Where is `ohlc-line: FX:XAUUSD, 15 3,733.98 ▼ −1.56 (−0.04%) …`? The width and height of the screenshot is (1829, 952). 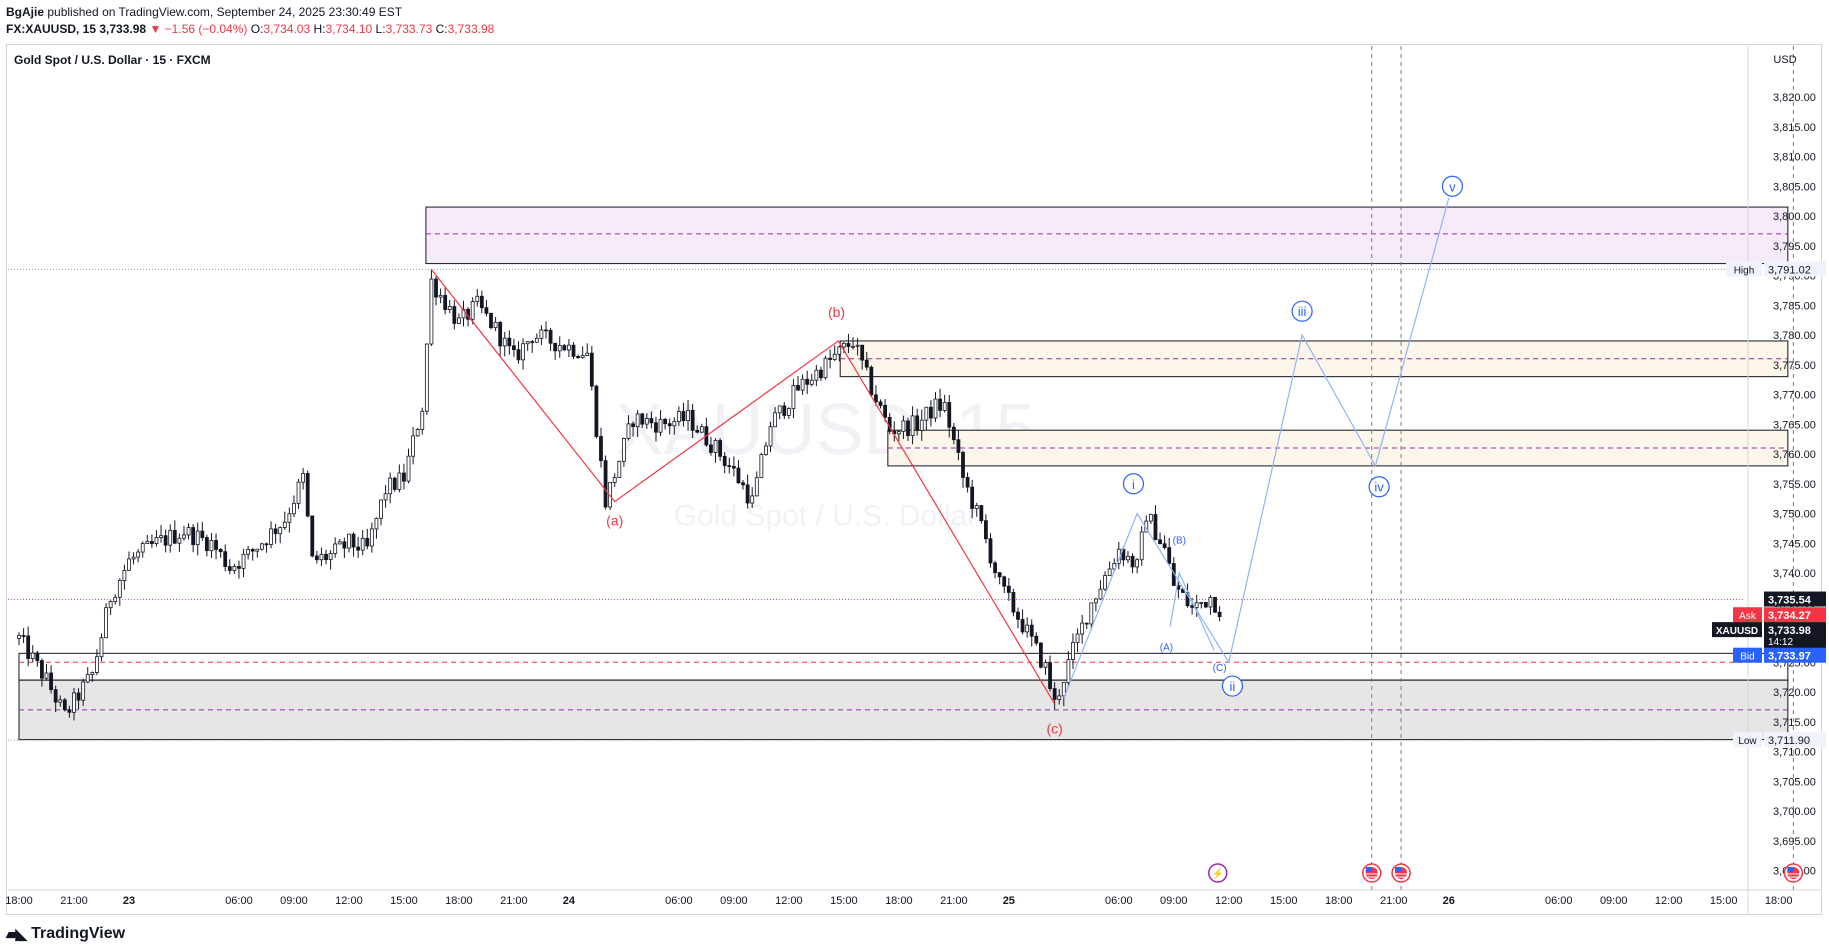
ohlc-line: FX:XAUUSD, 15 3,733.98 ▼ −1.56 (−0.04%) … is located at coordinates (250, 29).